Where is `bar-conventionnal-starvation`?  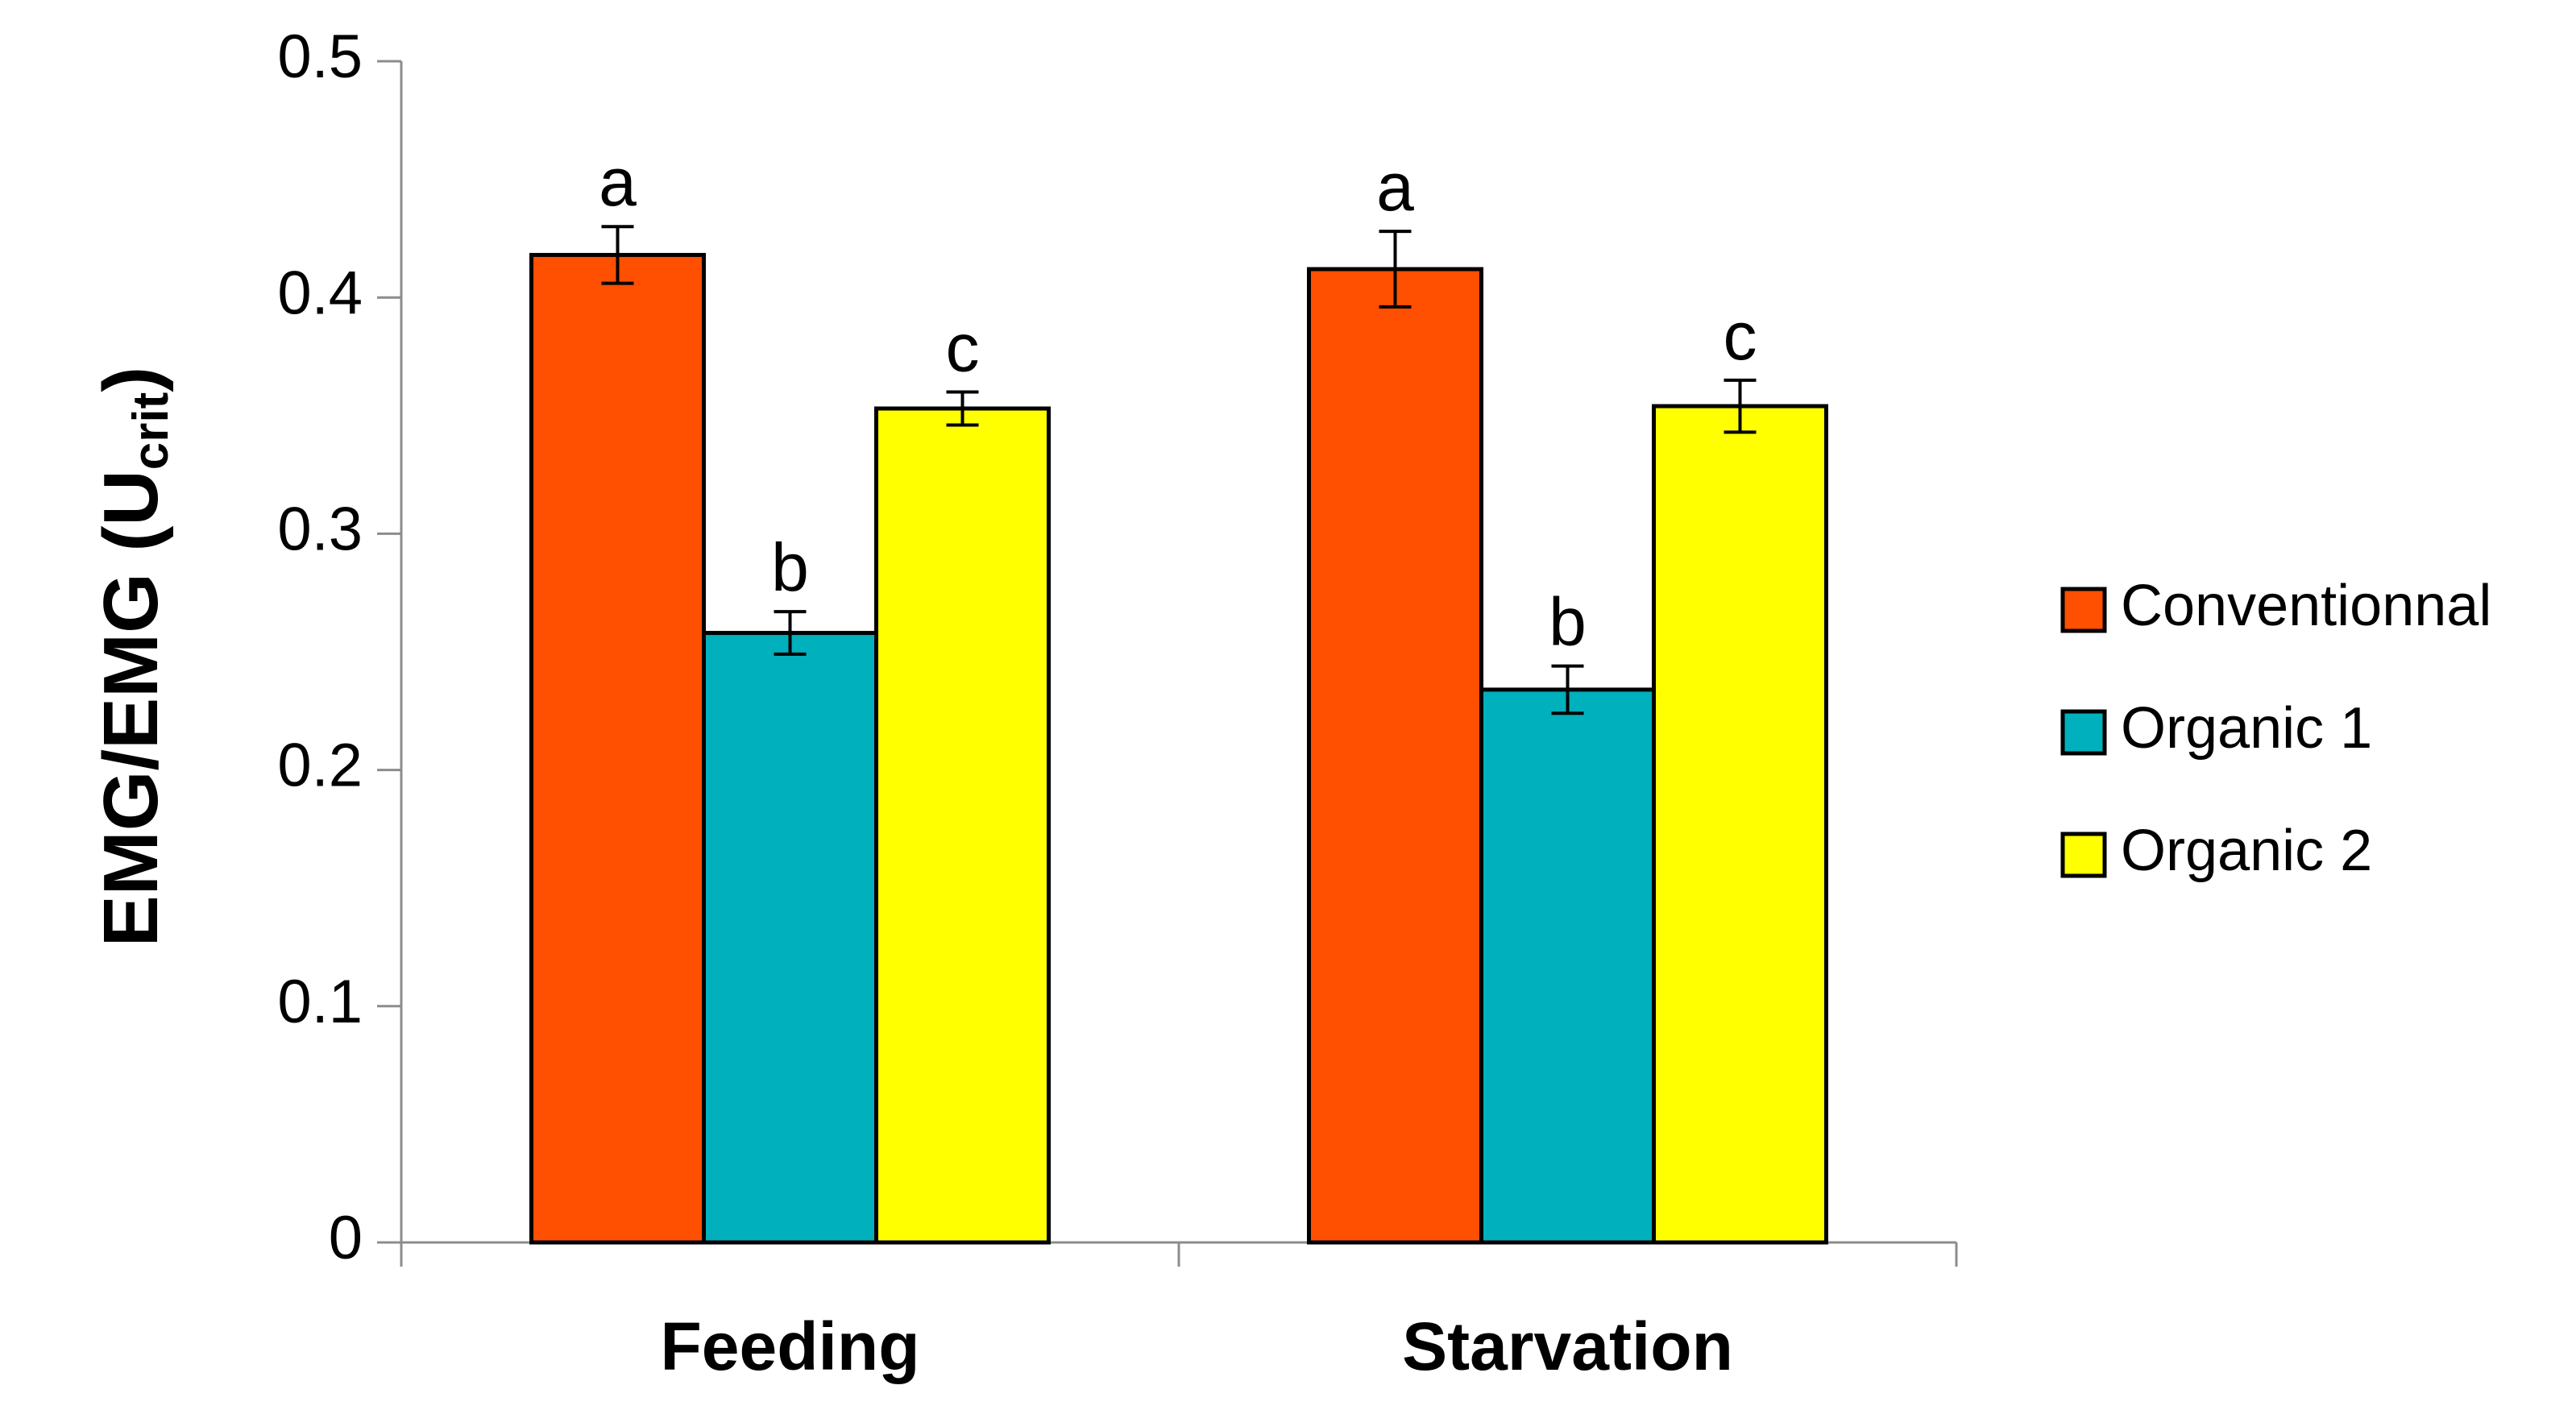
bar-conventionnal-starvation is located at coordinates (1395, 756).